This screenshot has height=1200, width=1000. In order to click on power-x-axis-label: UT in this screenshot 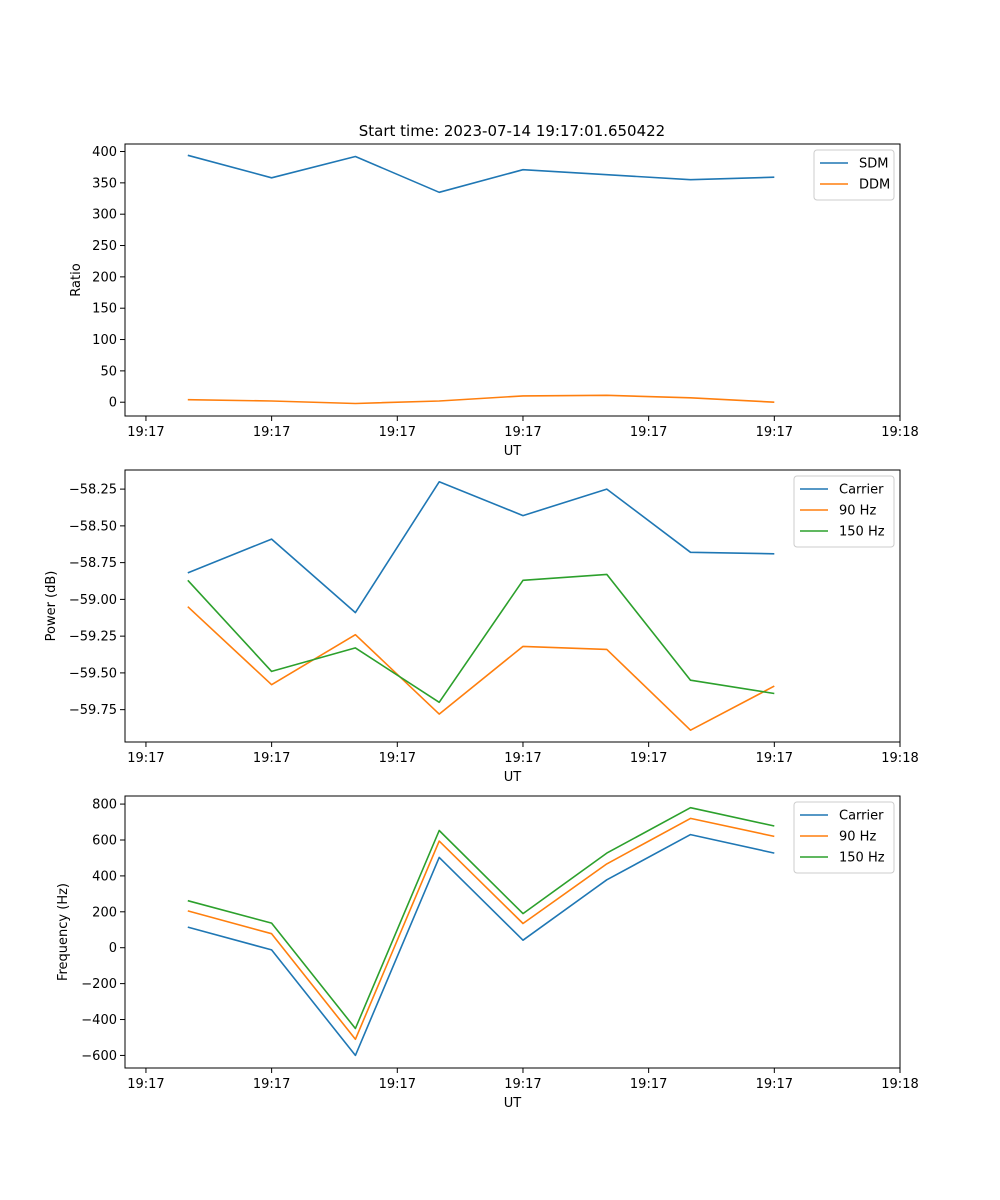, I will do `click(513, 777)`.